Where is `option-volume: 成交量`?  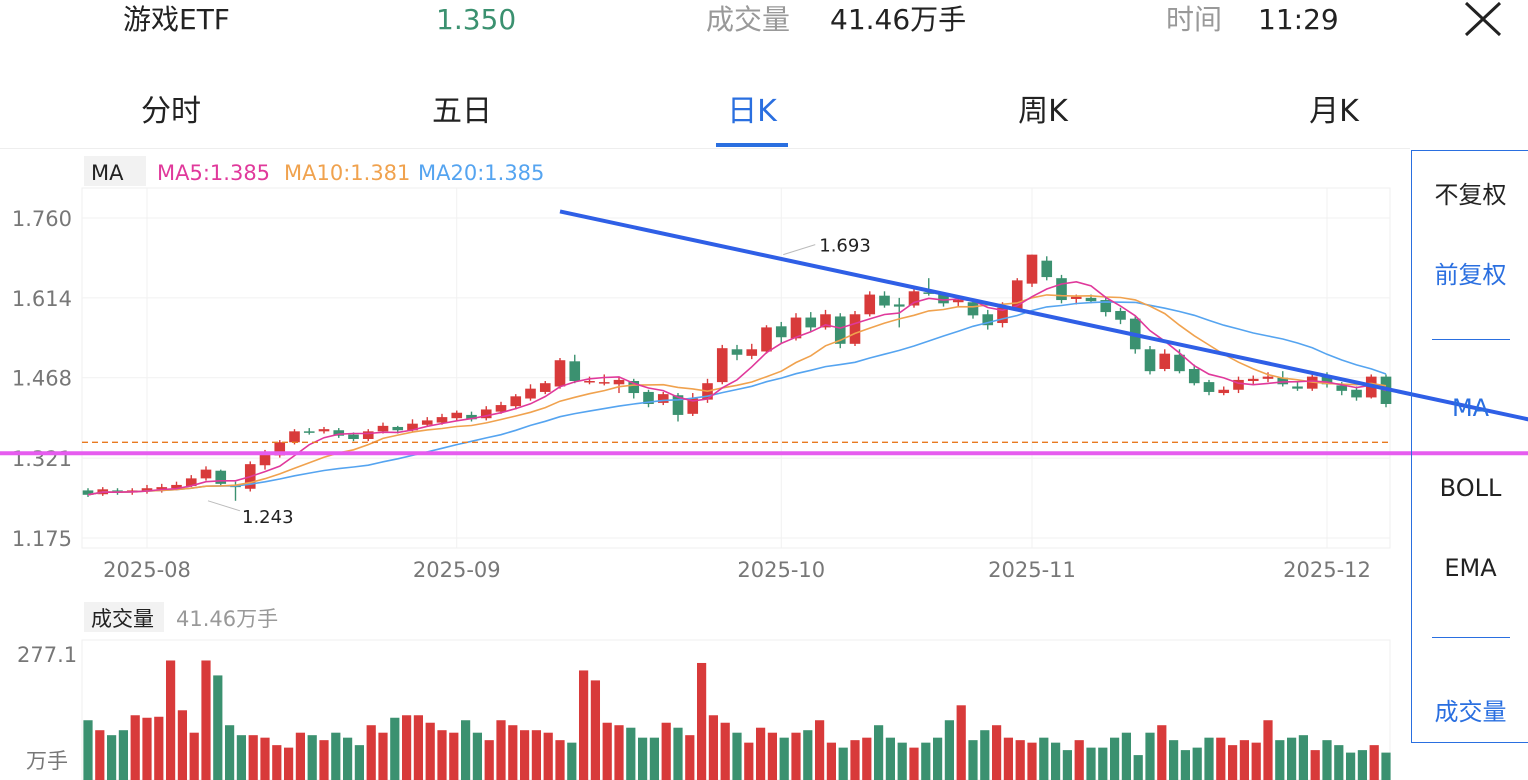 option-volume: 成交量 is located at coordinates (1470, 712).